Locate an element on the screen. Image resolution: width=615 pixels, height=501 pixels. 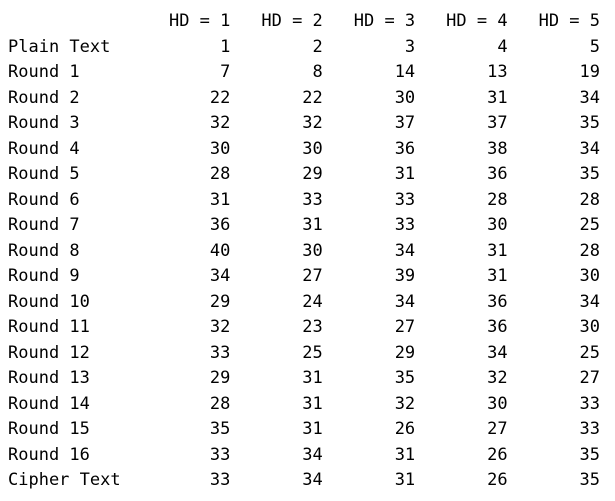
table-cell: 8 is located at coordinates (317, 72).